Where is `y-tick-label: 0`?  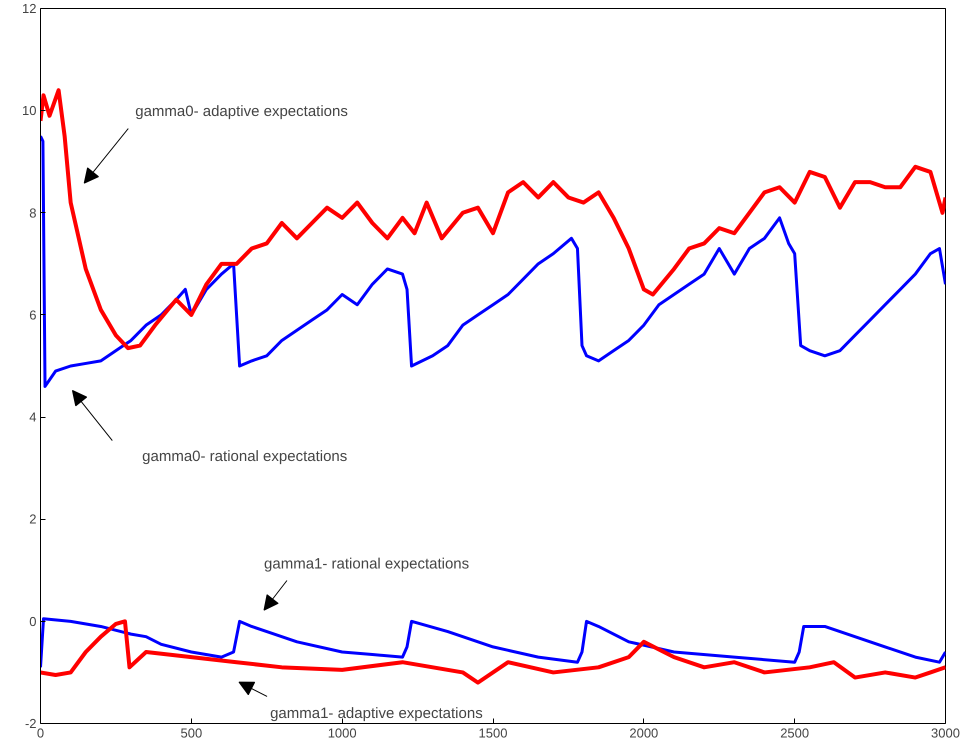
y-tick-label: 0 is located at coordinates (33, 621).